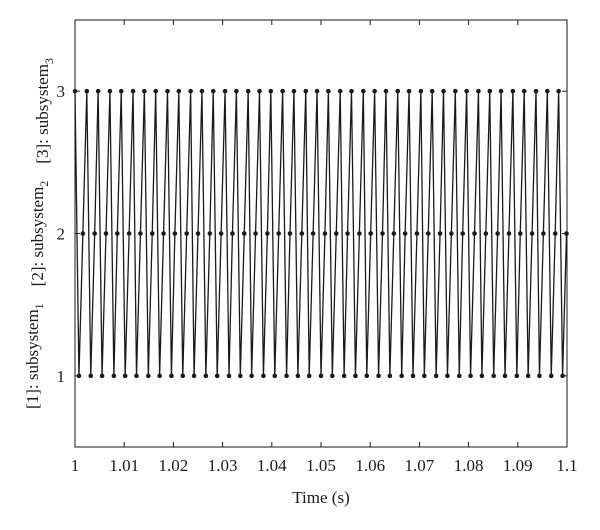 The width and height of the screenshot is (600, 530). Describe the element at coordinates (321, 465) in the screenshot. I see `x-tick-label: 1.05` at that location.